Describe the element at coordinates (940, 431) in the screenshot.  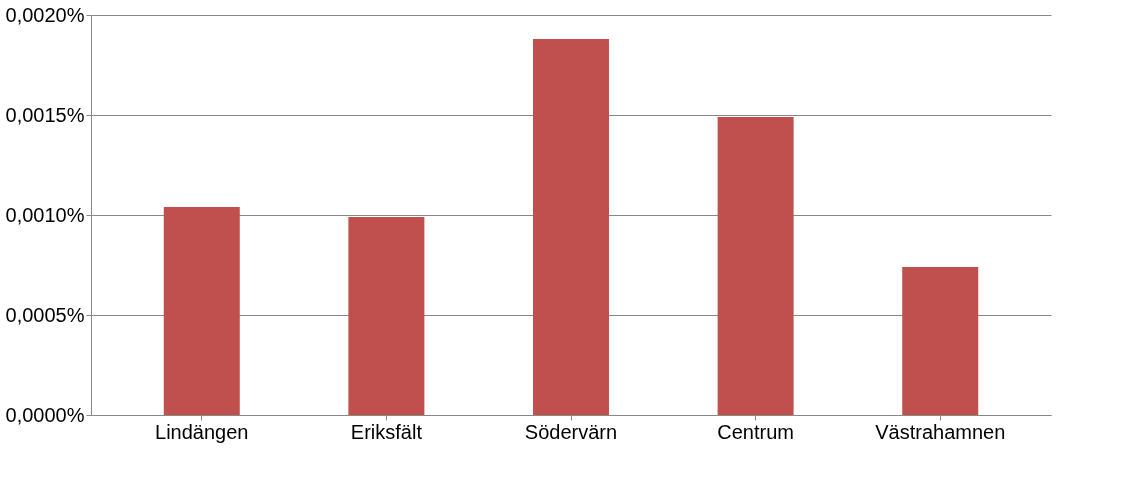
I see `x-tick-label: Västrahamnen` at that location.